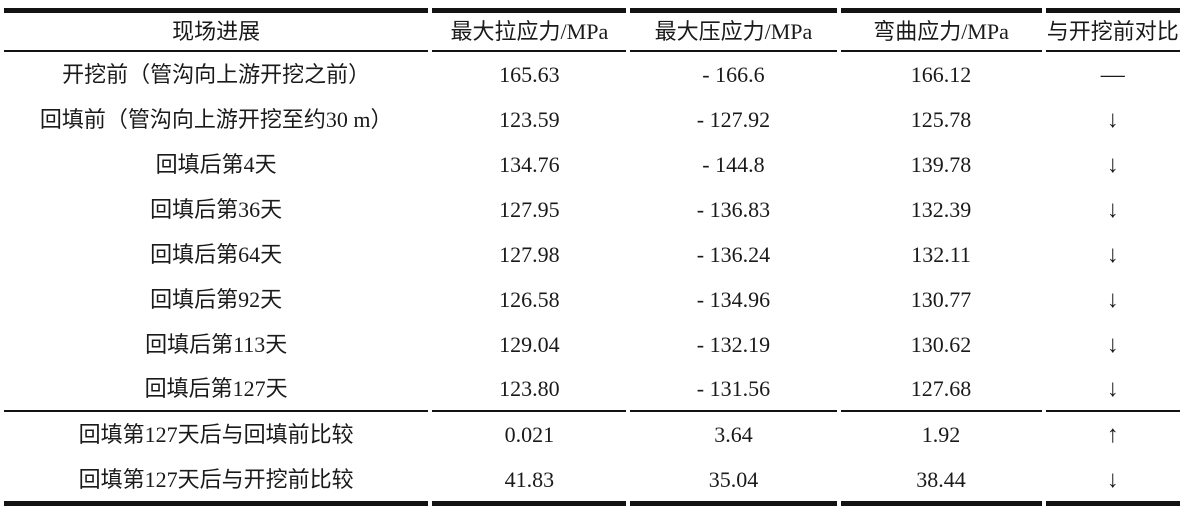 This screenshot has height=525, width=1184. I want to click on column-header-tensile: 最大拉应力/MPa, so click(529, 30).